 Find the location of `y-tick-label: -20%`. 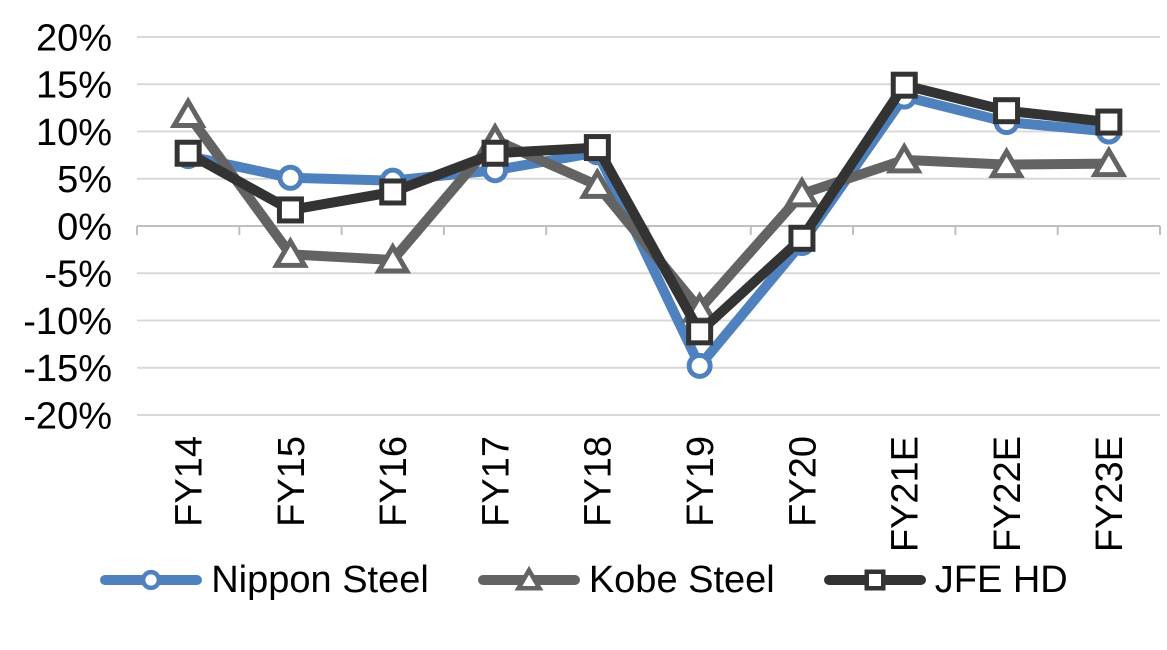

y-tick-label: -20% is located at coordinates (67, 416).